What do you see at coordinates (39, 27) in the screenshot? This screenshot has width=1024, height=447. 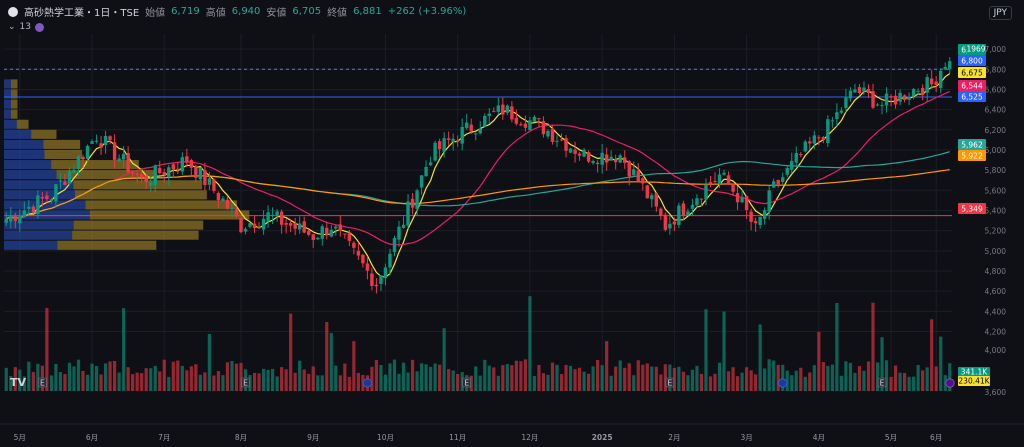 I see `data-source-icon` at bounding box center [39, 27].